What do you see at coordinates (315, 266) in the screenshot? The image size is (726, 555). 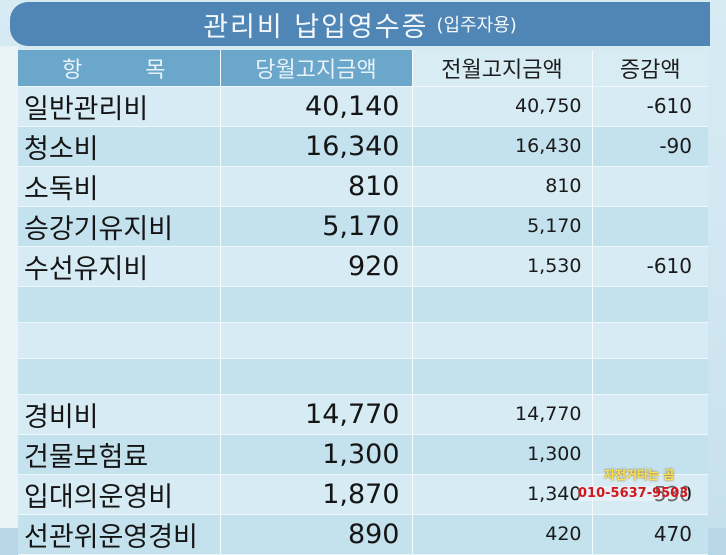 I see `row-current: 920` at bounding box center [315, 266].